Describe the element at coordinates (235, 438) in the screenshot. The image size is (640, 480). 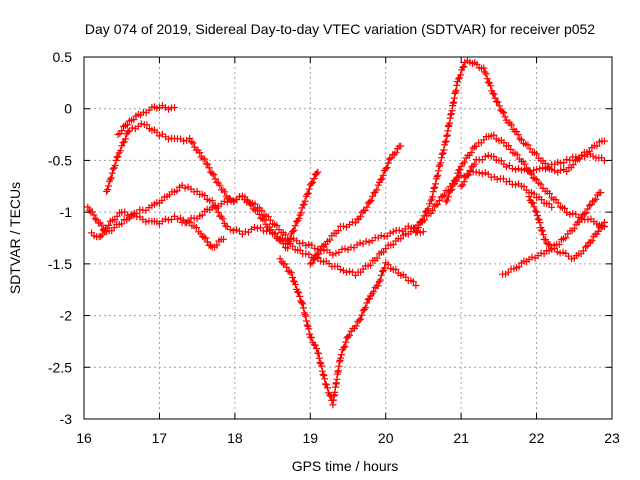
I see `x-tick-label: 18` at that location.